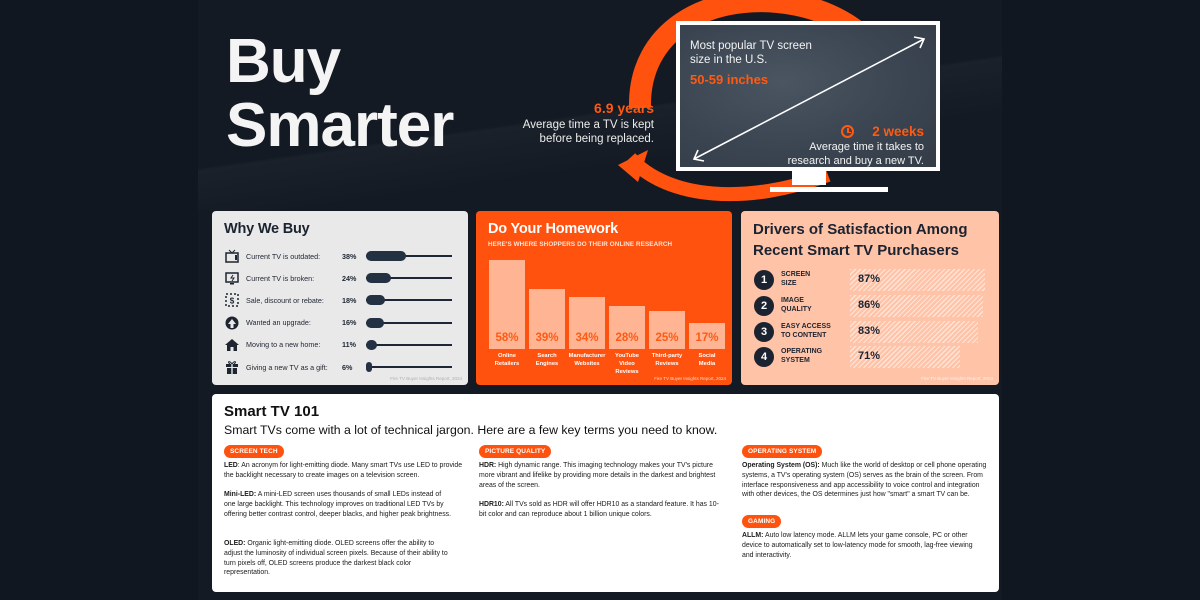 The height and width of the screenshot is (600, 1200). I want to click on why-pct: 18%, so click(349, 300).